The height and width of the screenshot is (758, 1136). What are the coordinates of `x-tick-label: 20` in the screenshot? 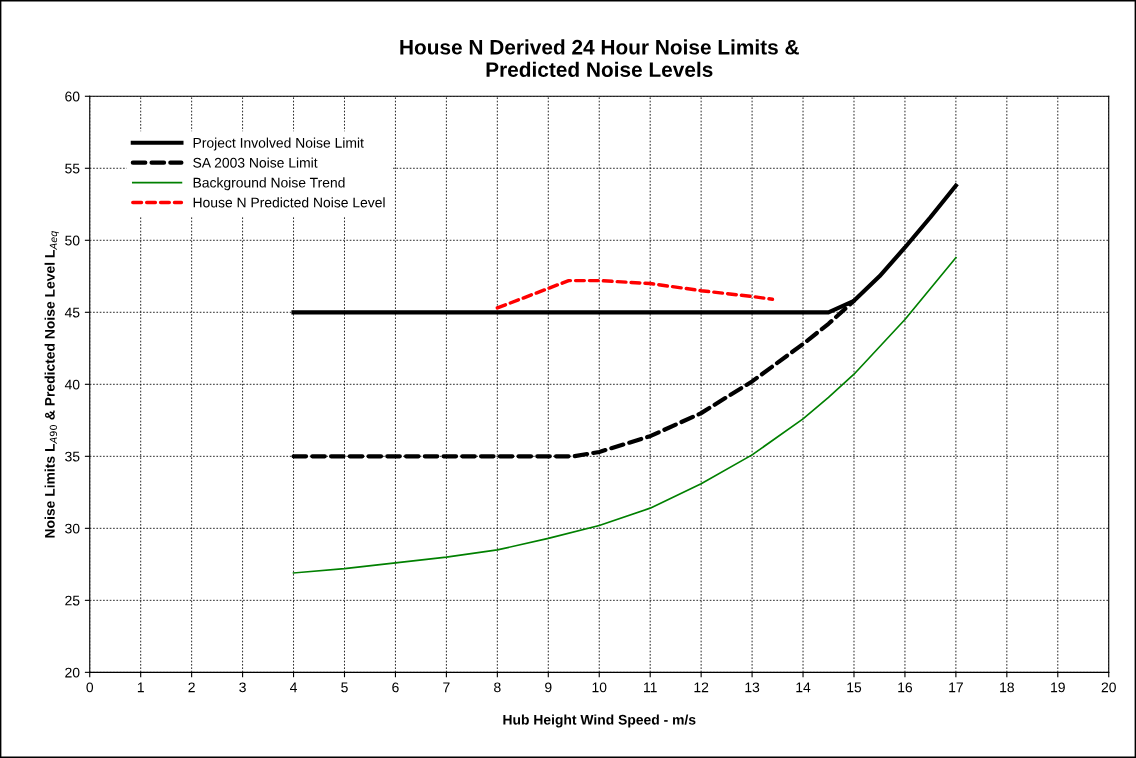 It's located at (1108, 687).